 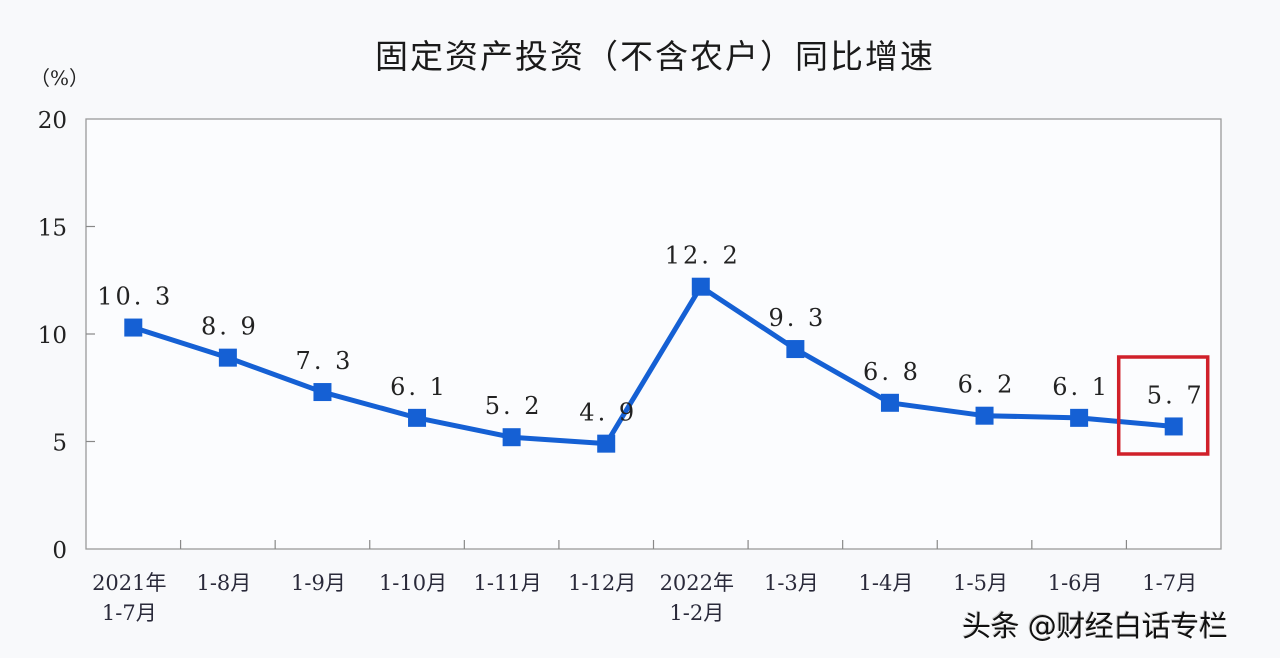 What do you see at coordinates (413, 583) in the screenshot?
I see `x-tick-label: 1-10月` at bounding box center [413, 583].